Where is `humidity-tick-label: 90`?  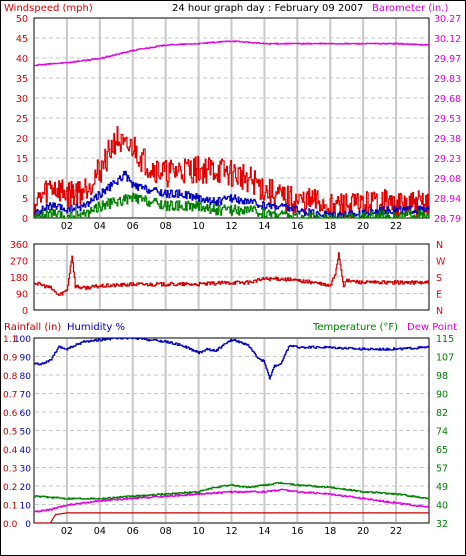
humidity-tick-label: 90 is located at coordinates (26, 359).